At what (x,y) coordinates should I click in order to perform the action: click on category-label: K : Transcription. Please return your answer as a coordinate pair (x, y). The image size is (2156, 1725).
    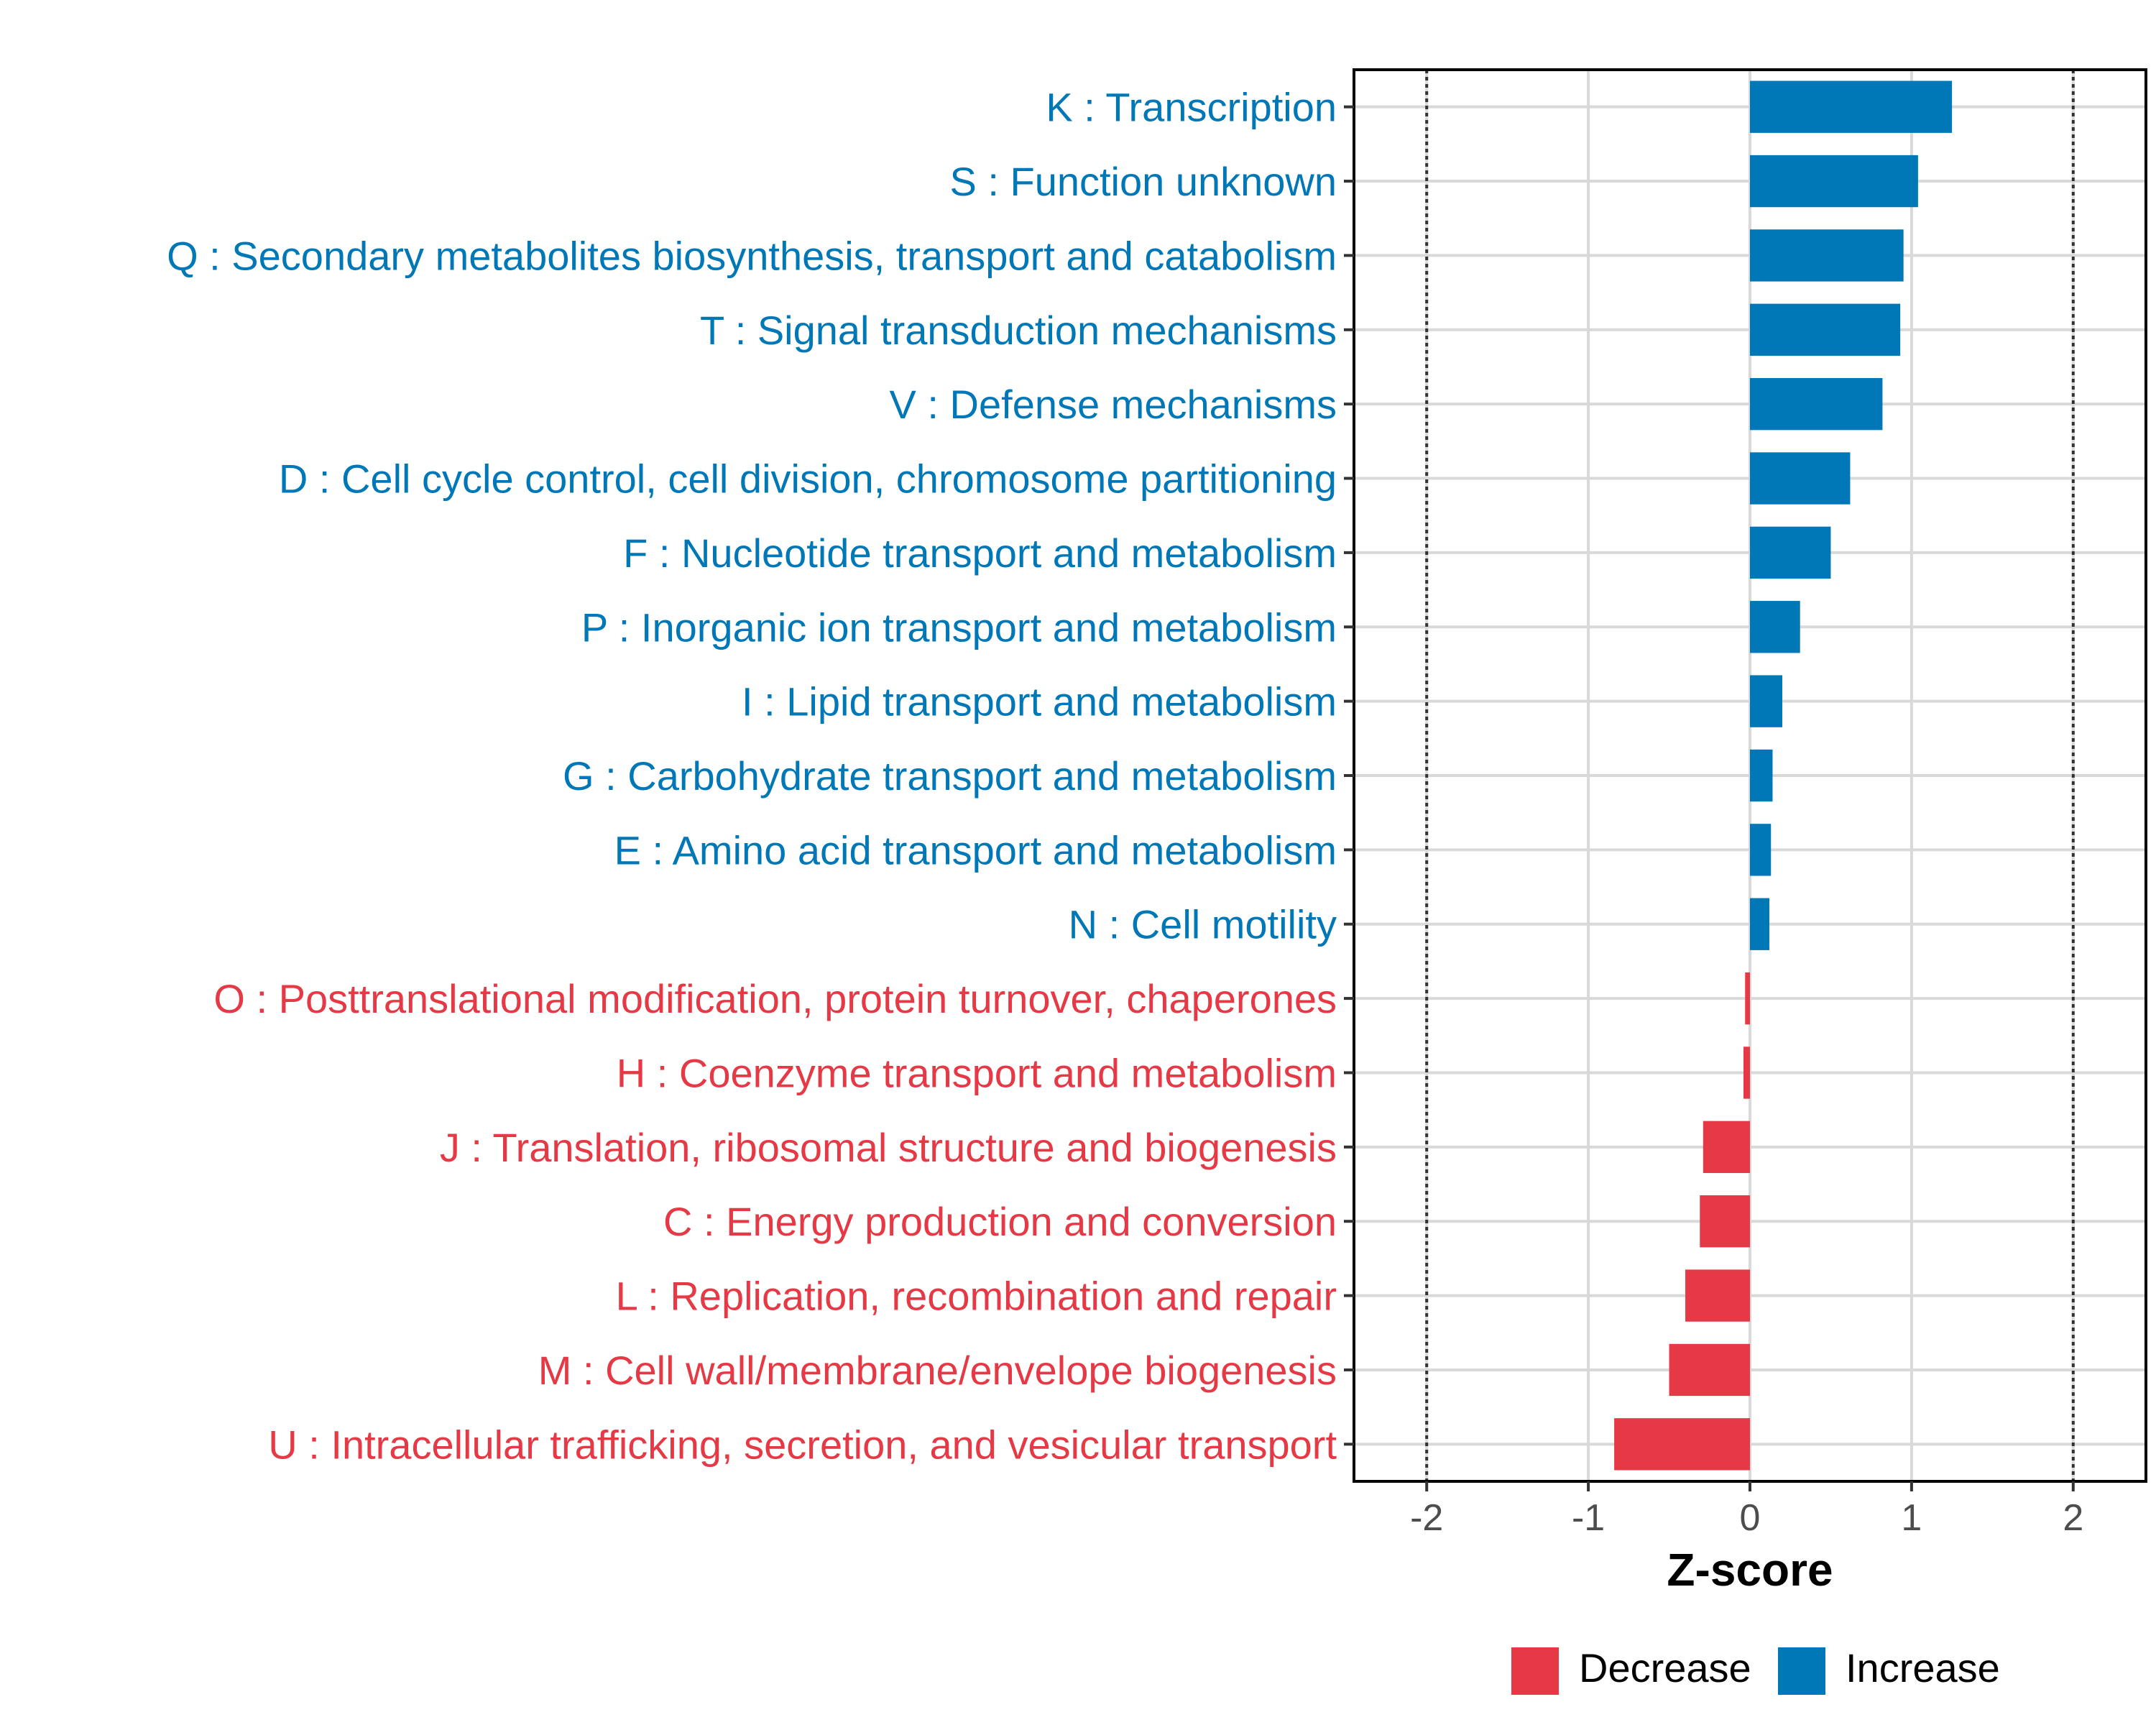
    Looking at the image, I should click on (1191, 107).